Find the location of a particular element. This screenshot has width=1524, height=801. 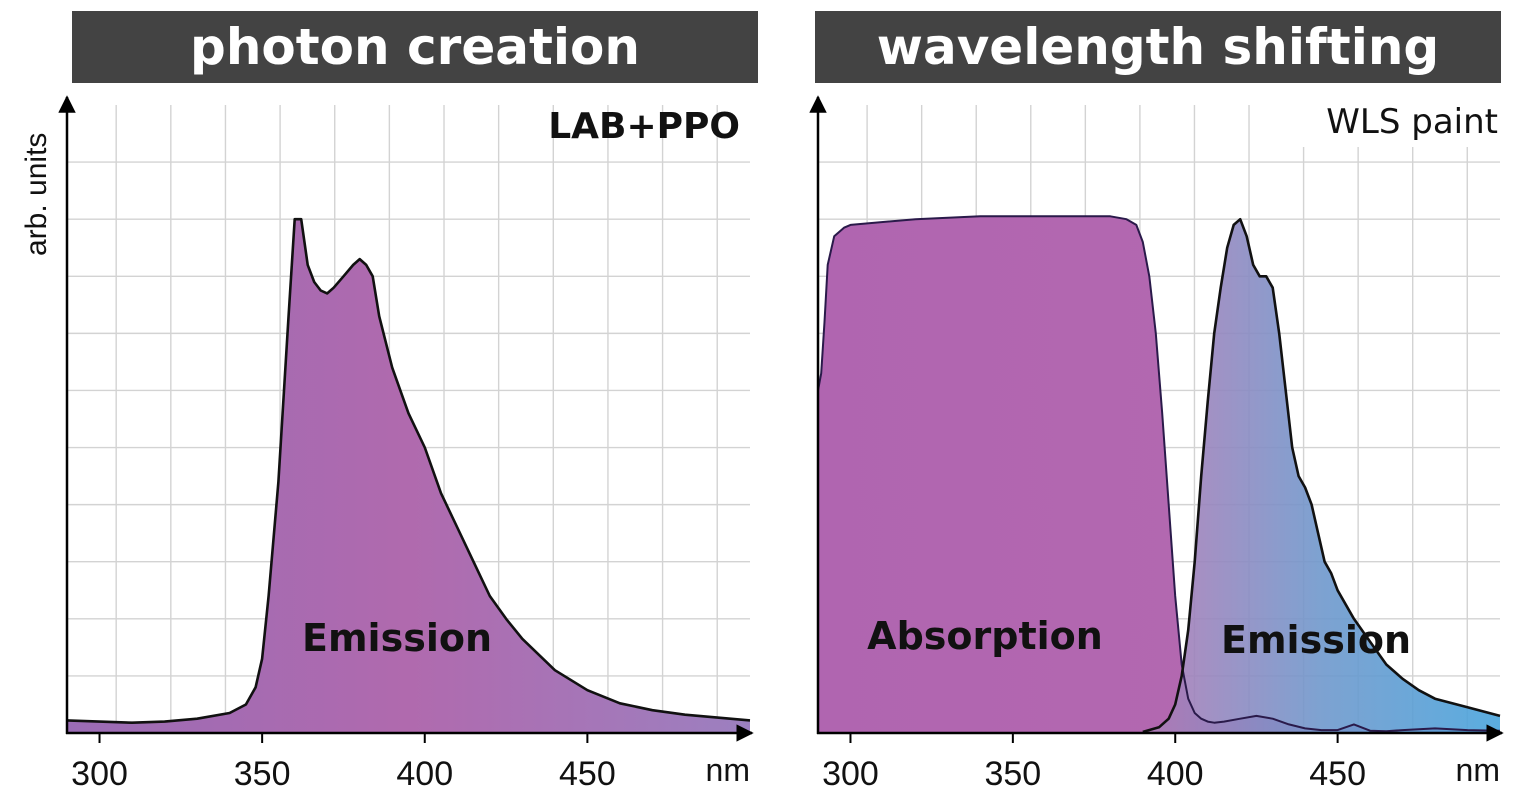

panel-left-title-text: photon creation is located at coordinates (415, 47).